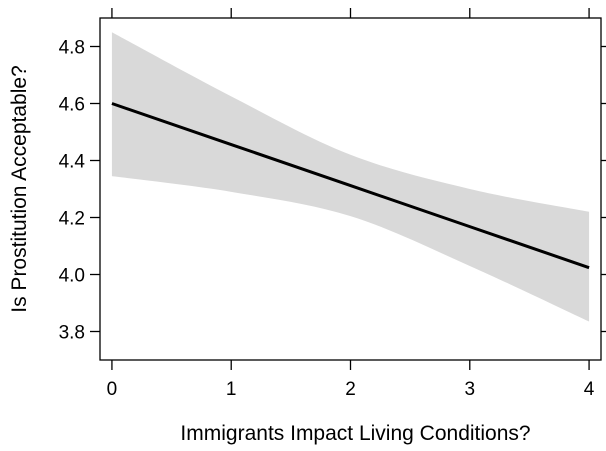 Image resolution: width=606 pixels, height=451 pixels. I want to click on y-axis: 3.8 4.0 4.2 4.4 4.6 4.8, so click(79, 191).